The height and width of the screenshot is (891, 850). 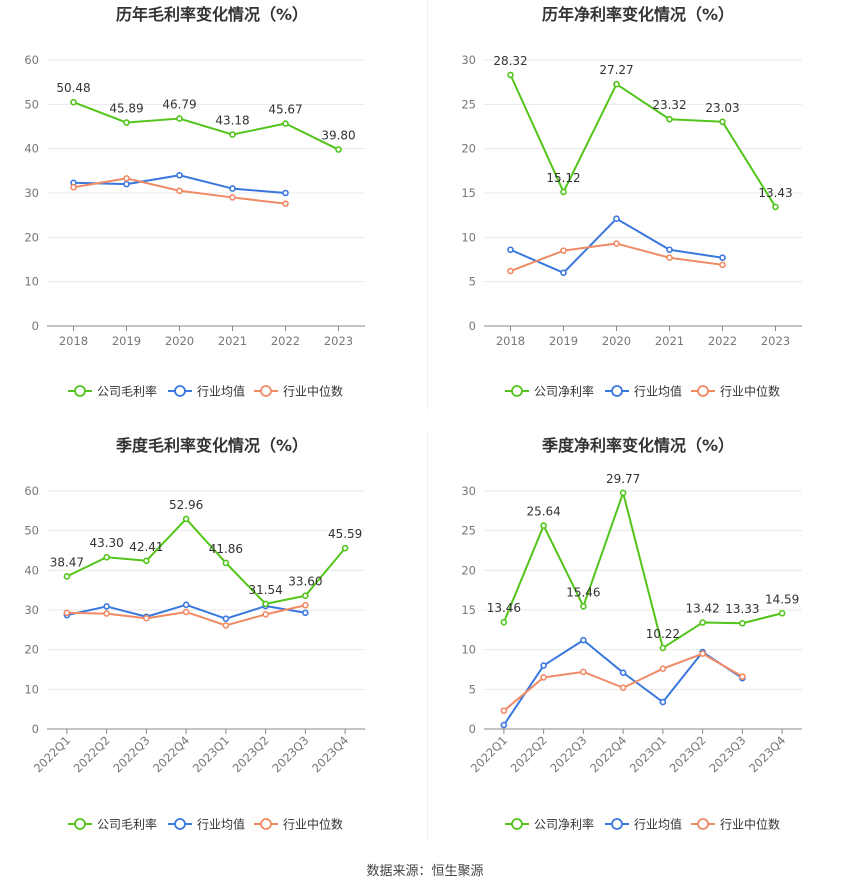 What do you see at coordinates (211, 445) in the screenshot?
I see `chart-title: 季度毛利率变化情况（%）` at bounding box center [211, 445].